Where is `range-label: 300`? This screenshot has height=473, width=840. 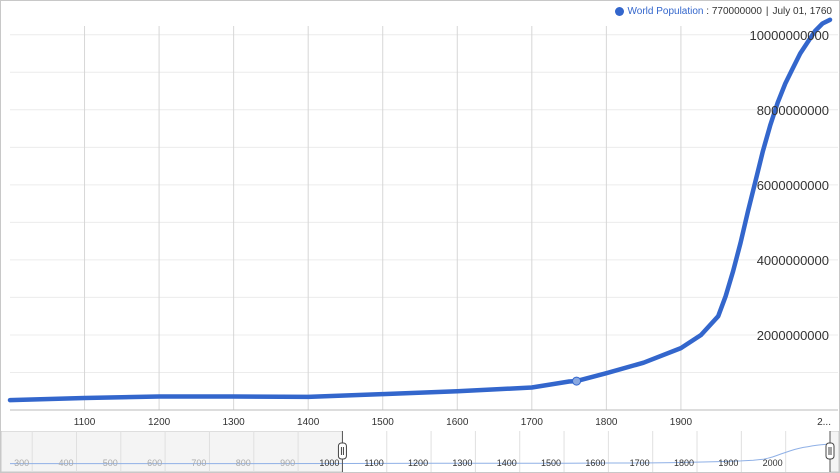
range-label: 300 is located at coordinates (21, 463).